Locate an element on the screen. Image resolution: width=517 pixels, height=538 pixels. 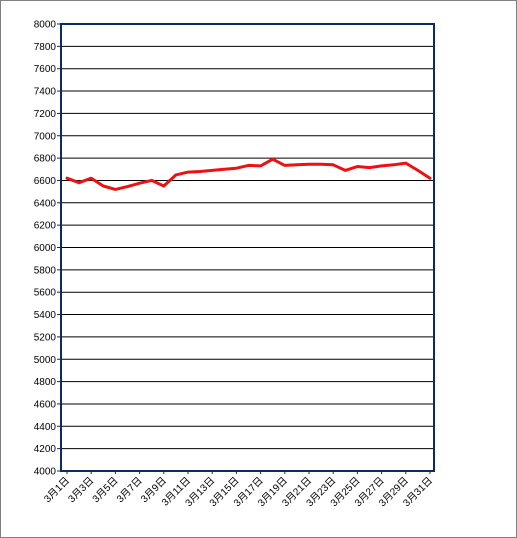
y-tick-label: 4800 is located at coordinates (45, 382).